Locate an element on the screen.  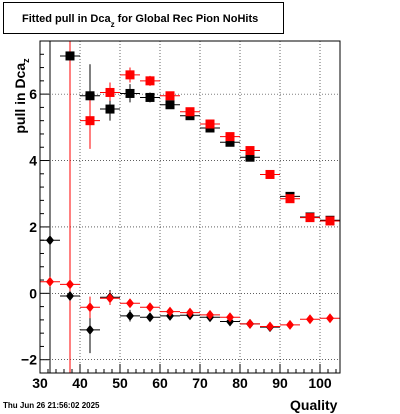
y-tick-label: 2 is located at coordinates (33, 227).